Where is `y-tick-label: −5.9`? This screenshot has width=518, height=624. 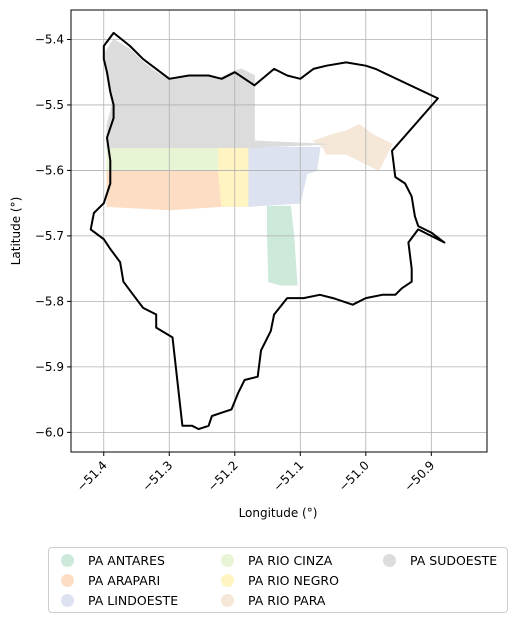 y-tick-label: −5.9 is located at coordinates (49, 367).